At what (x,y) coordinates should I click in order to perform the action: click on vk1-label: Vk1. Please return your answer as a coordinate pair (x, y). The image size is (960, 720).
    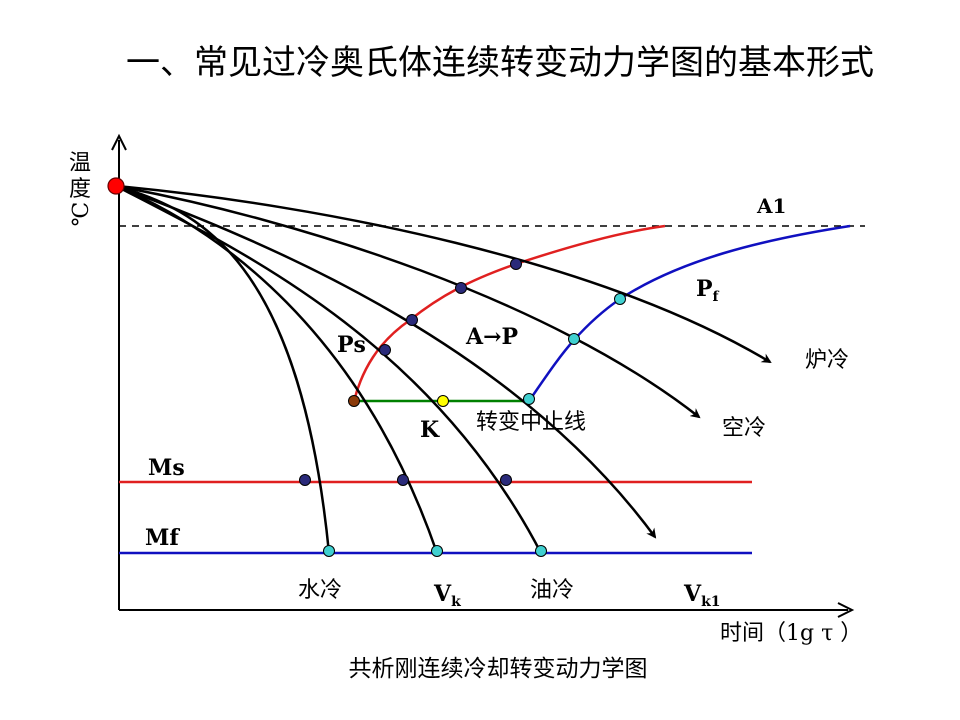
    Looking at the image, I should click on (702, 595).